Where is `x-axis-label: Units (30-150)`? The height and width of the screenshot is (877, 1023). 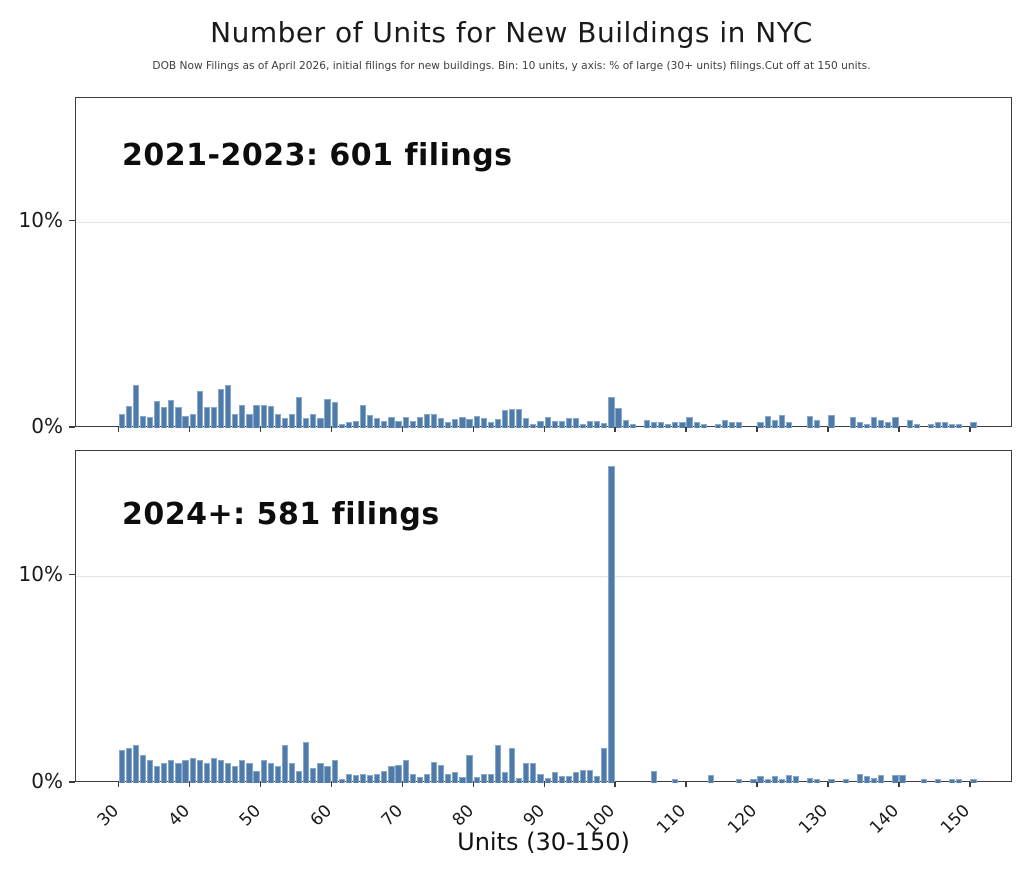 x-axis-label: Units (30-150) is located at coordinates (543, 842).